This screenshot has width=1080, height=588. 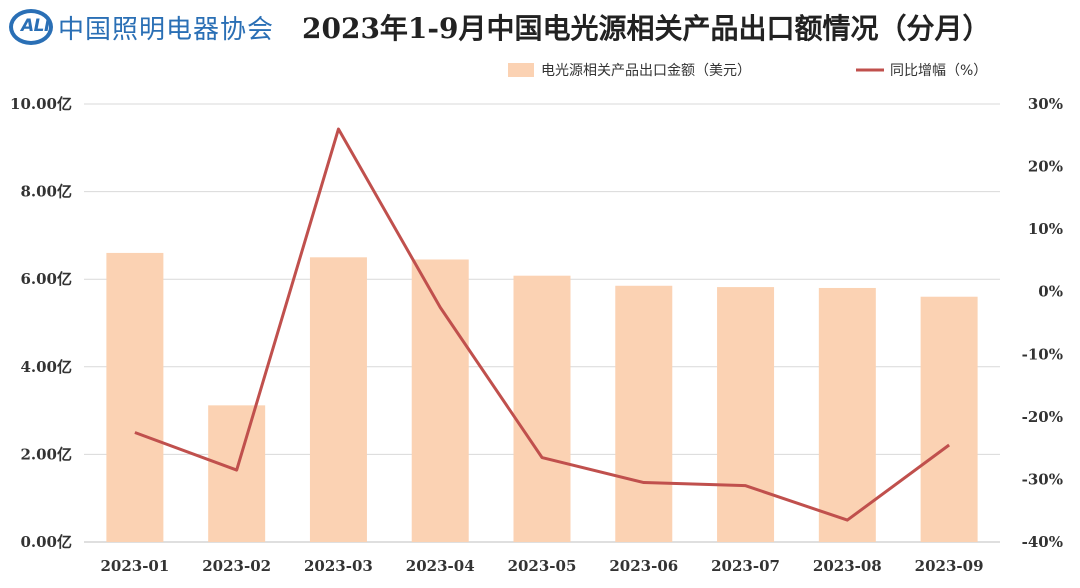 What do you see at coordinates (35, 26) in the screenshot?
I see `logo-abbr: ALI` at bounding box center [35, 26].